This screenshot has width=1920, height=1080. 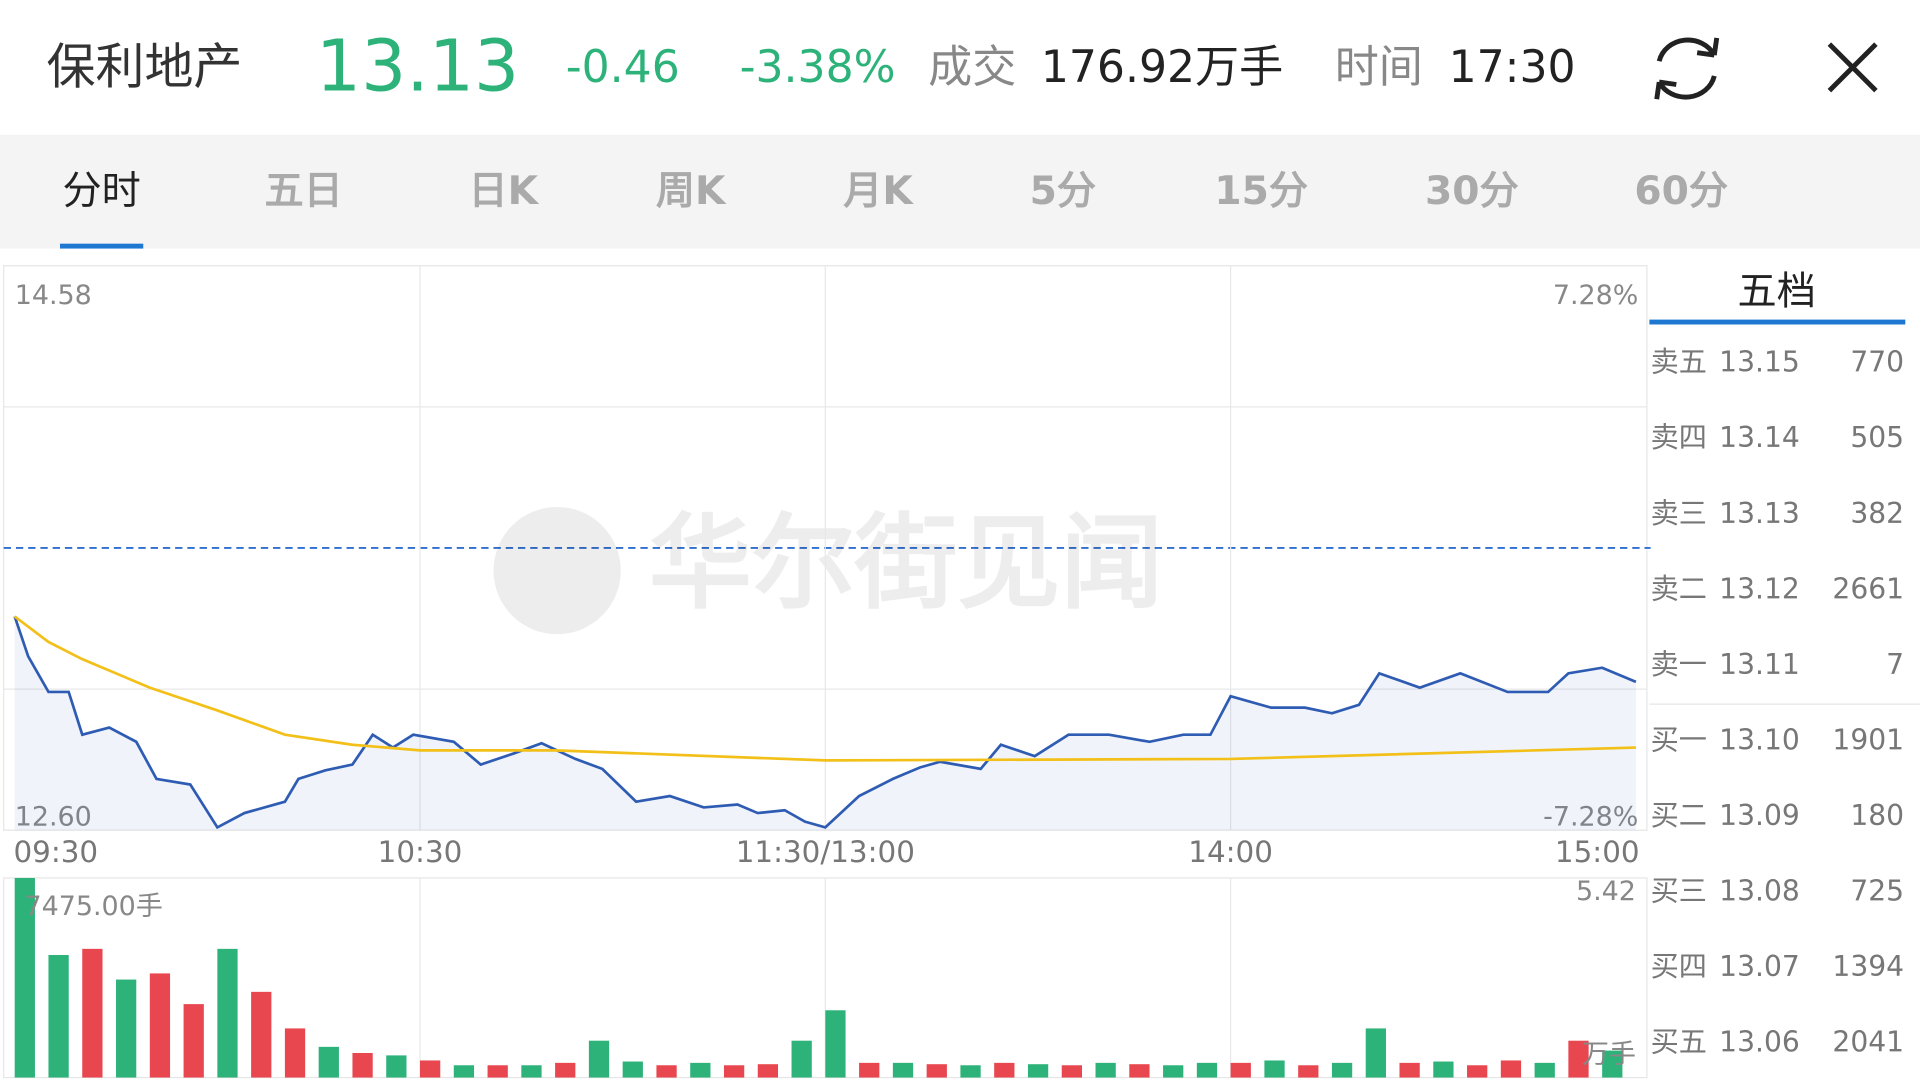 I want to click on tab: 60分, so click(x=1681, y=191).